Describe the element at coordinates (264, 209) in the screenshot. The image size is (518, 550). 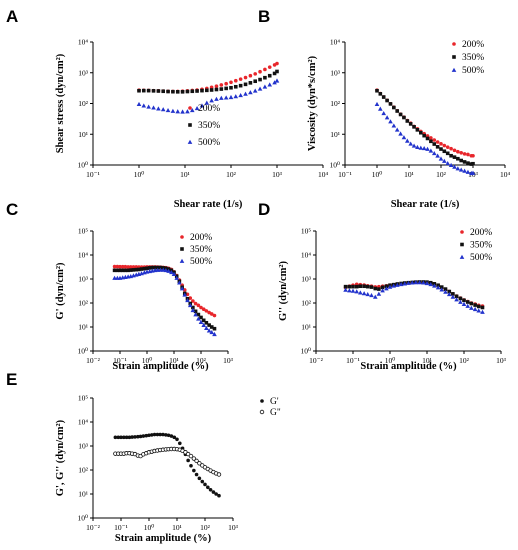
I see `panel-letter: D` at that location.